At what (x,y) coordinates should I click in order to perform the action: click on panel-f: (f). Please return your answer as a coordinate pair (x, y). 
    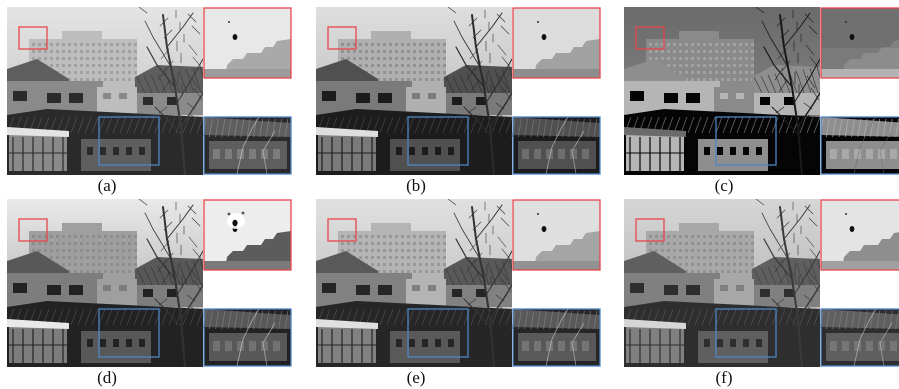
    Looking at the image, I should click on (761, 294).